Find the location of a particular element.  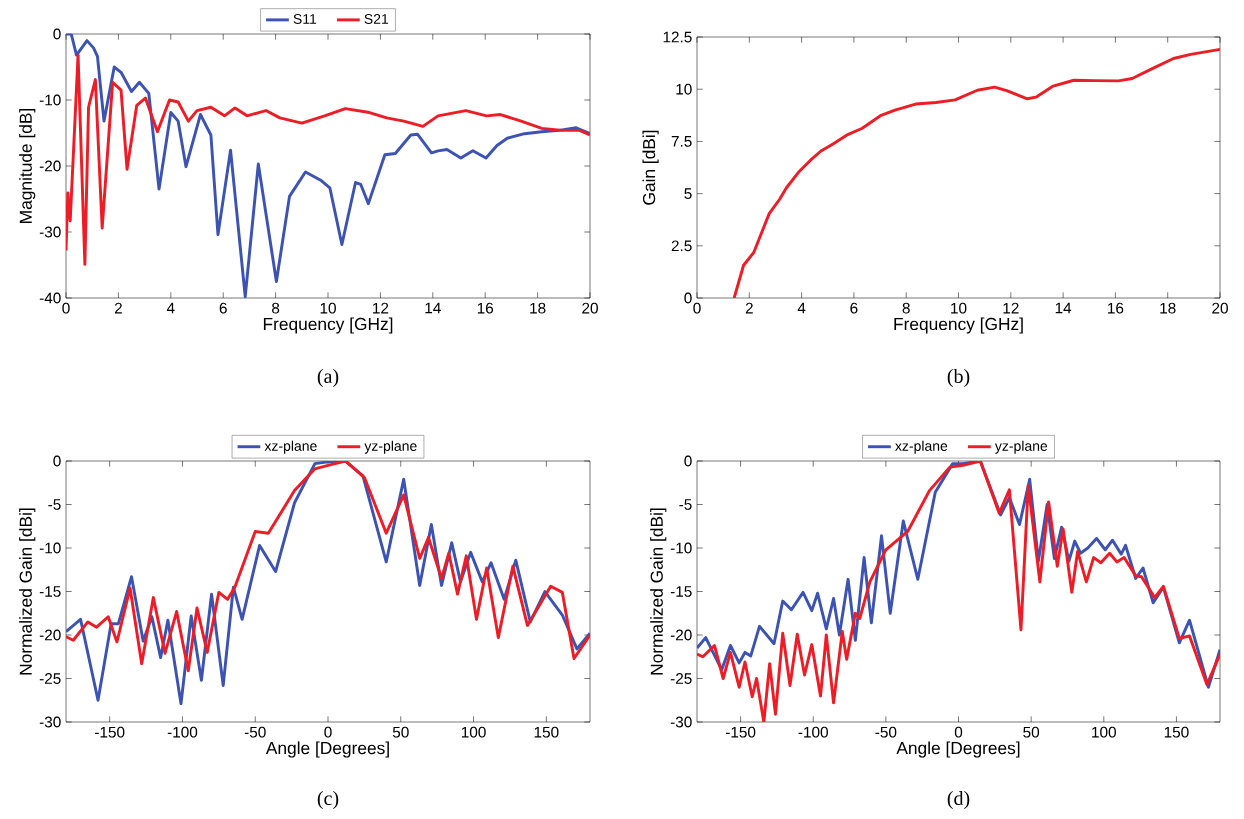

text: (b) is located at coordinates (958, 378).